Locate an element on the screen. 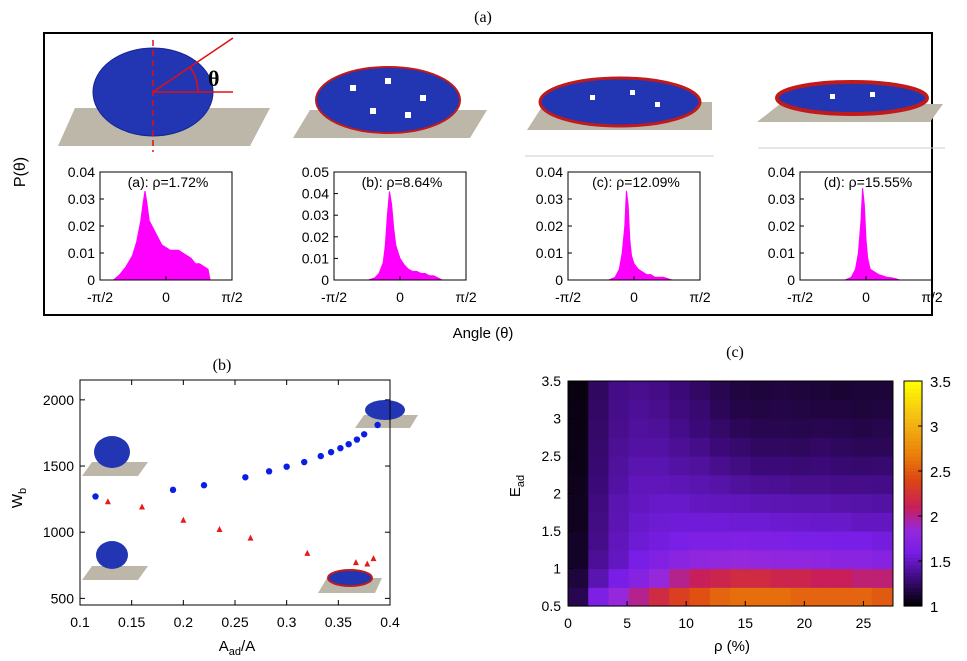 This screenshot has width=967, height=661. histogram-4: 00.010.020.030.04-π/2 0 π/2(d): ρ=15.55% is located at coordinates (855, 234).